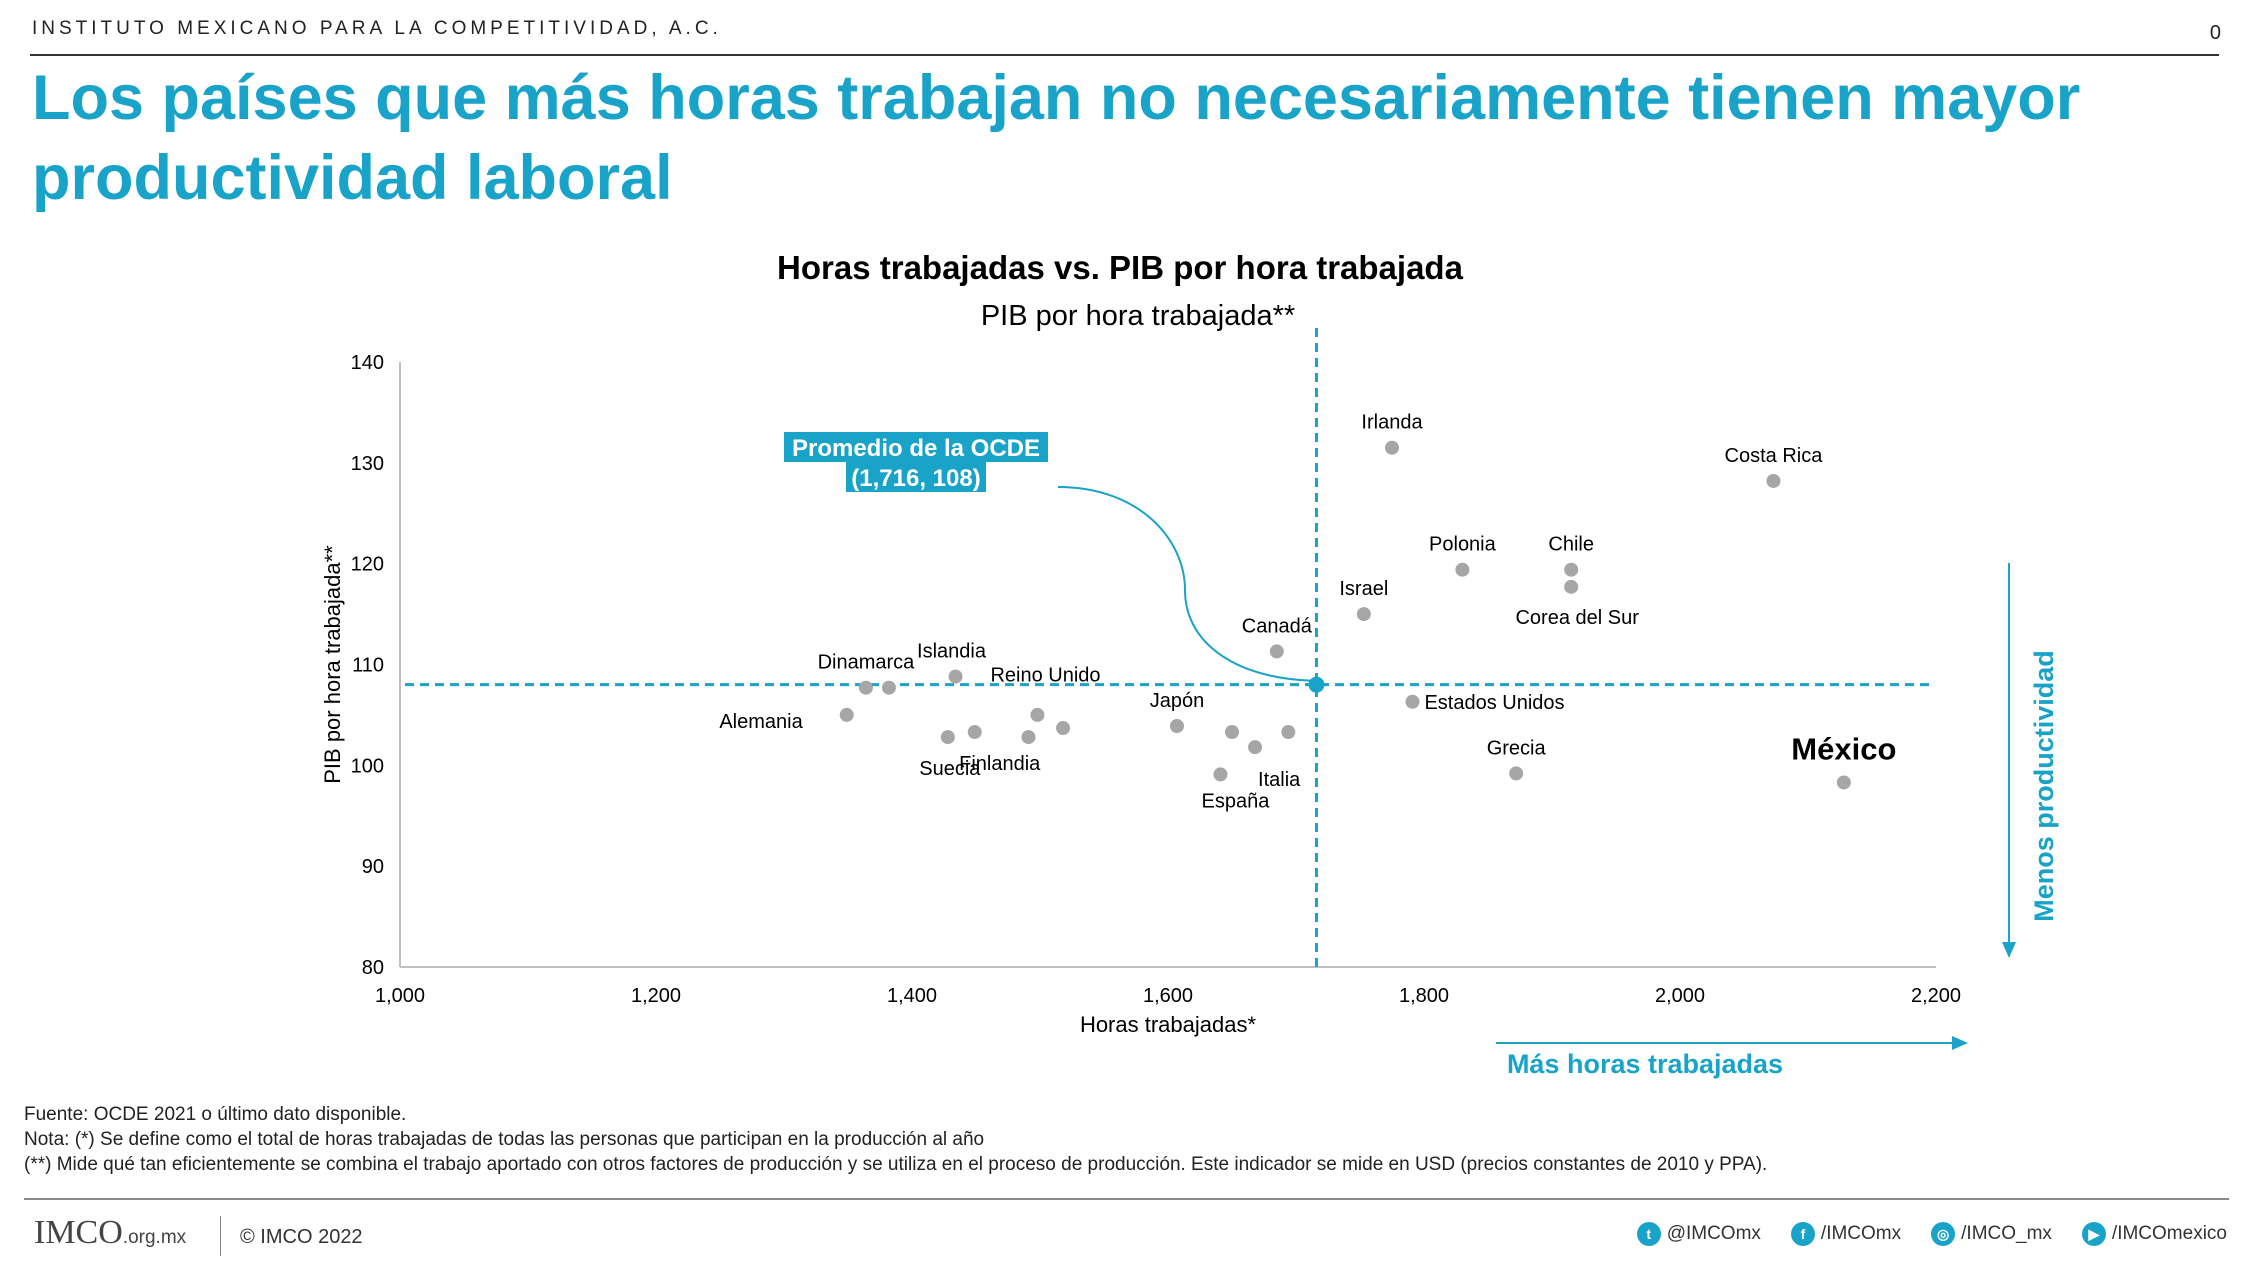 The image size is (2249, 1265). I want to click on x-axis-label: Horas trabajadas*, so click(1168, 1024).